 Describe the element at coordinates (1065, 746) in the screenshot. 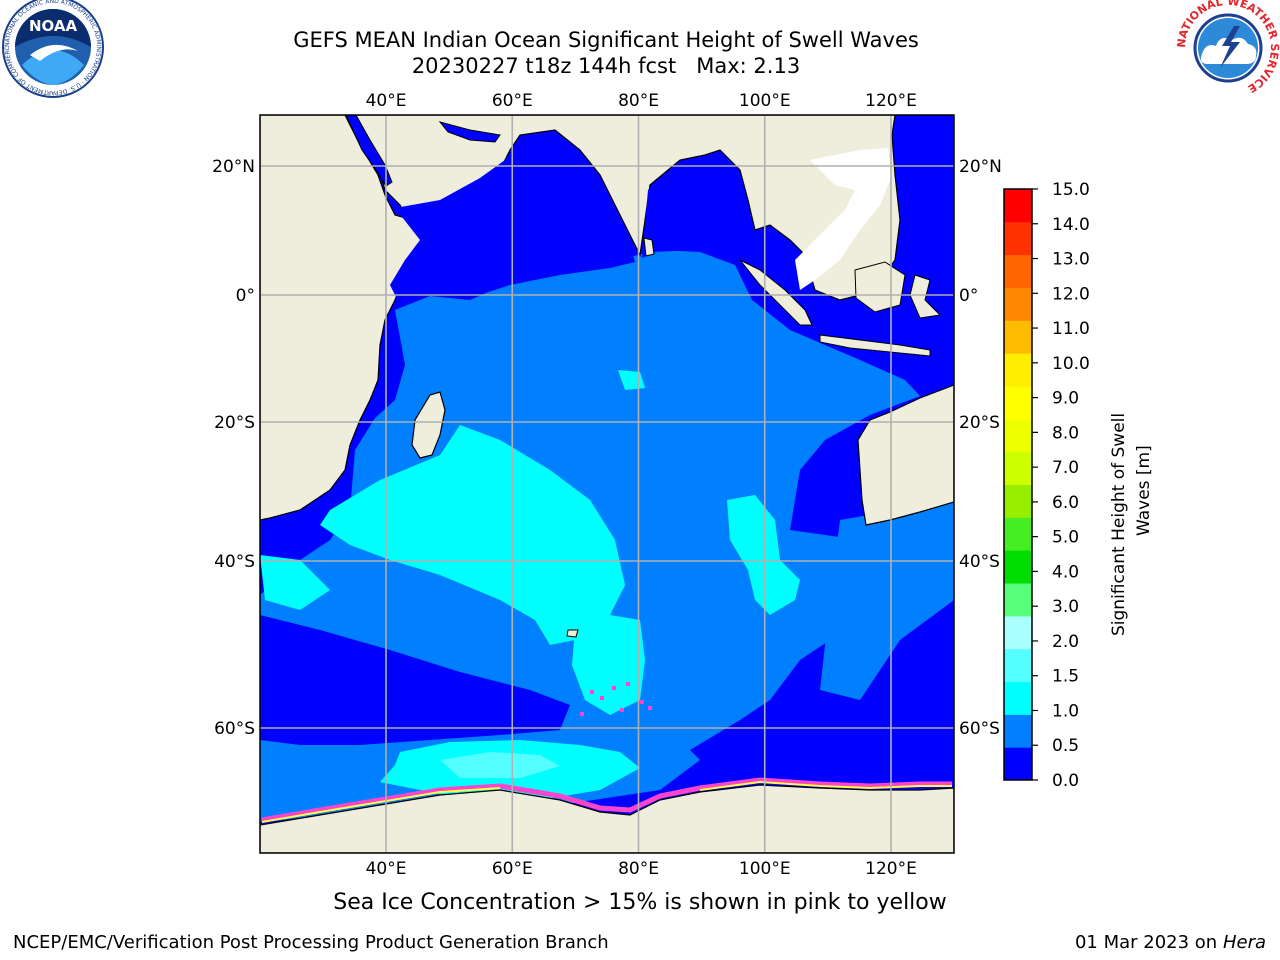

I see `colorbar-tick-label: 0.5` at that location.